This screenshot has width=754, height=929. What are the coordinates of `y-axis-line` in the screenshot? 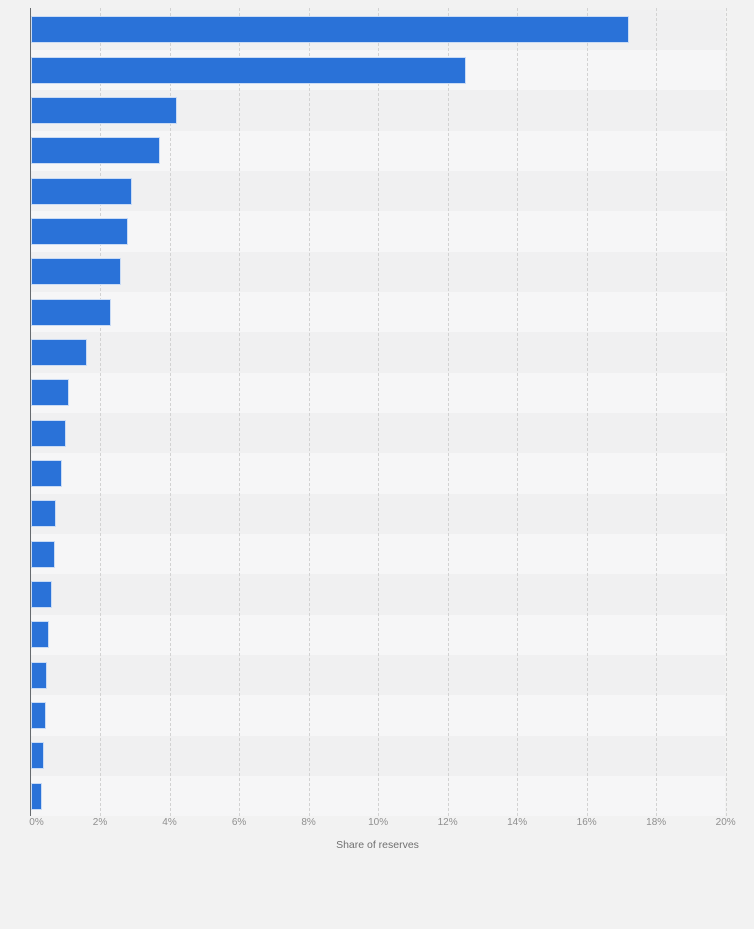 It's located at (30, 412).